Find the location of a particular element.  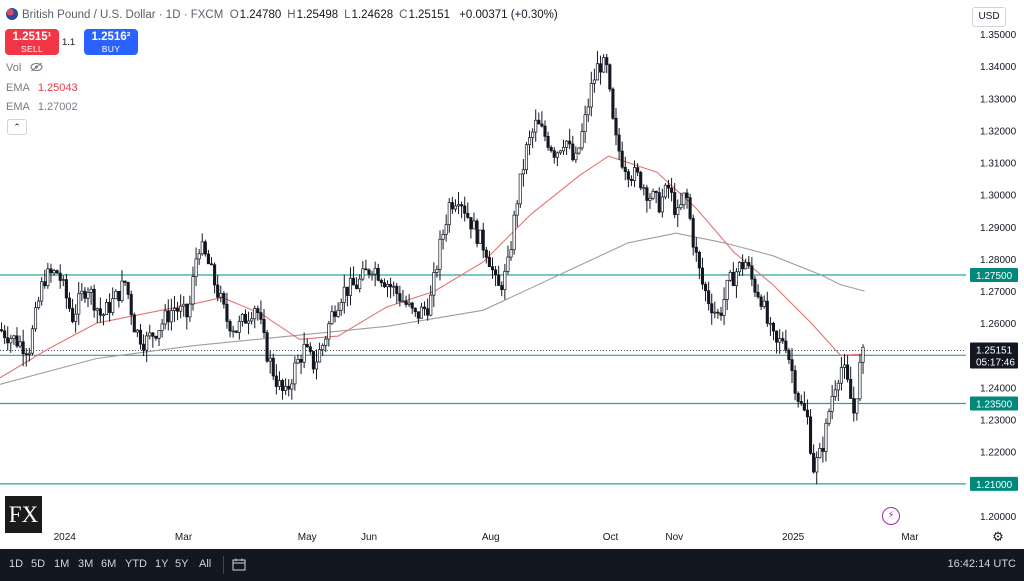

sell-button: 1.2515¹ SELL is located at coordinates (32, 42).